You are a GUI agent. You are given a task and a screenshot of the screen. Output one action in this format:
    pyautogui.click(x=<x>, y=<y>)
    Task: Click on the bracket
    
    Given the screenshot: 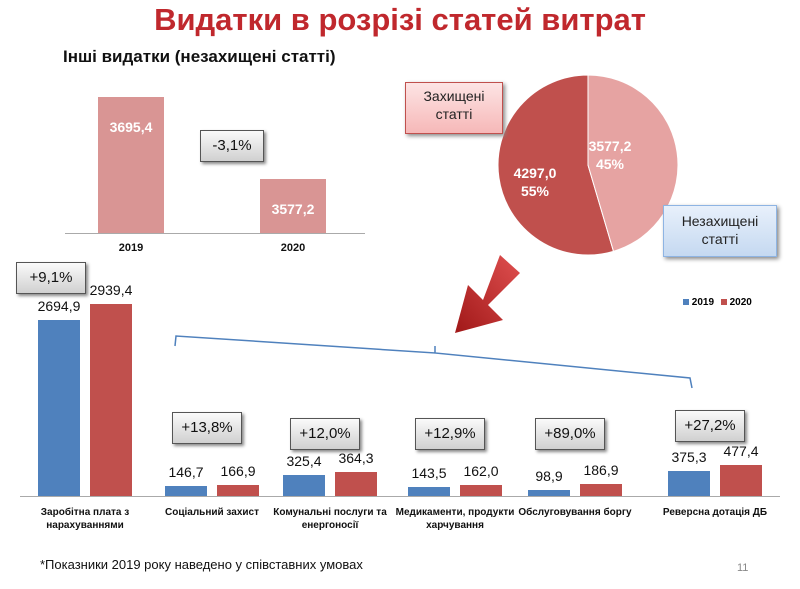 What is the action you would take?
    pyautogui.click(x=433, y=362)
    